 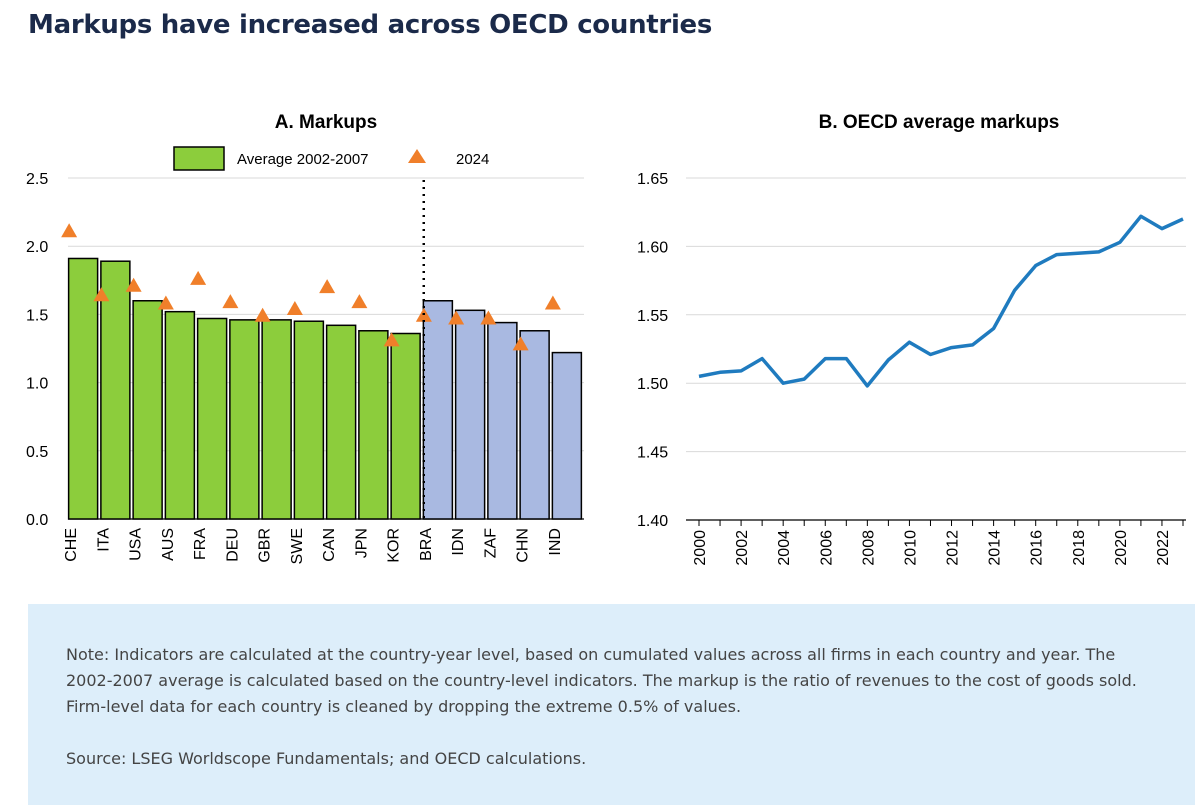 What do you see at coordinates (309, 420) in the screenshot?
I see `bar-swe` at bounding box center [309, 420].